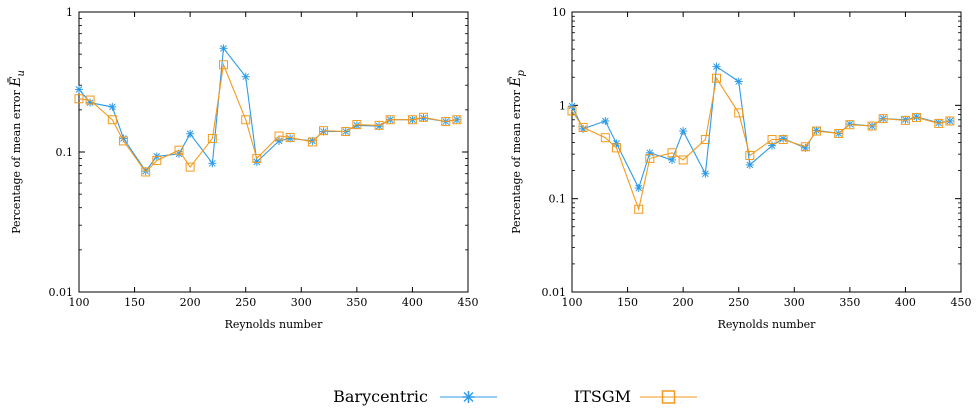 Image resolution: width=979 pixels, height=411 pixels. I want to click on legend-label-itsgm: ITSGM, so click(602, 396).